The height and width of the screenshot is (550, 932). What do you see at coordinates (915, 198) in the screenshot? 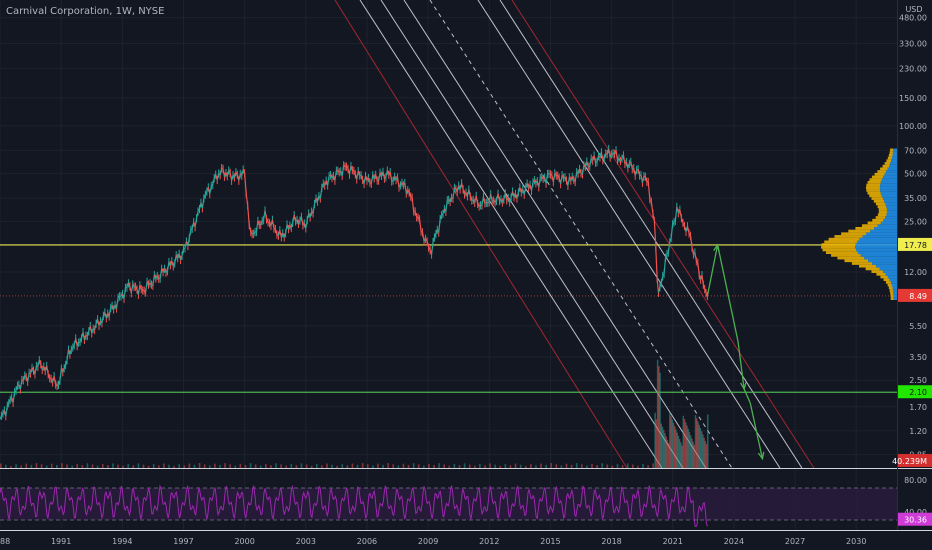
I see `price-tick-label: 35.00` at bounding box center [915, 198].